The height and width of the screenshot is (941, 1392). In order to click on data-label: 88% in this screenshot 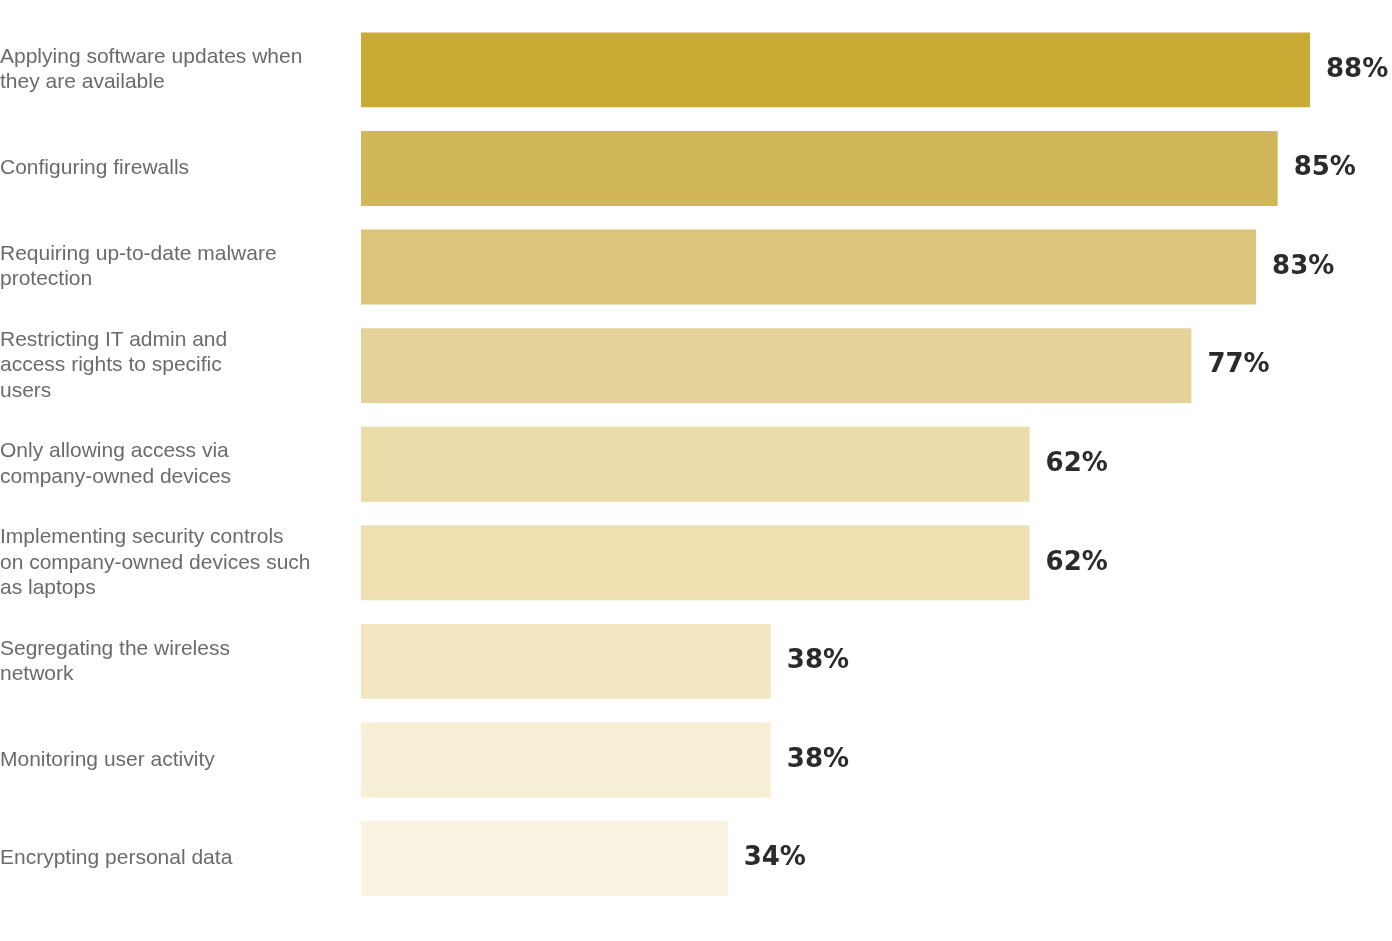, I will do `click(1357, 67)`.